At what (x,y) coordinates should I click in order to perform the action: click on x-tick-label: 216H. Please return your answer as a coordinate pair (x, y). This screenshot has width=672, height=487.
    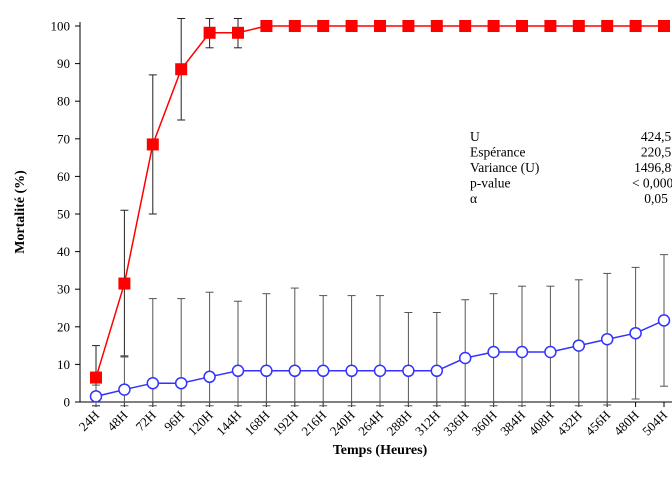
    Looking at the image, I should click on (313, 423).